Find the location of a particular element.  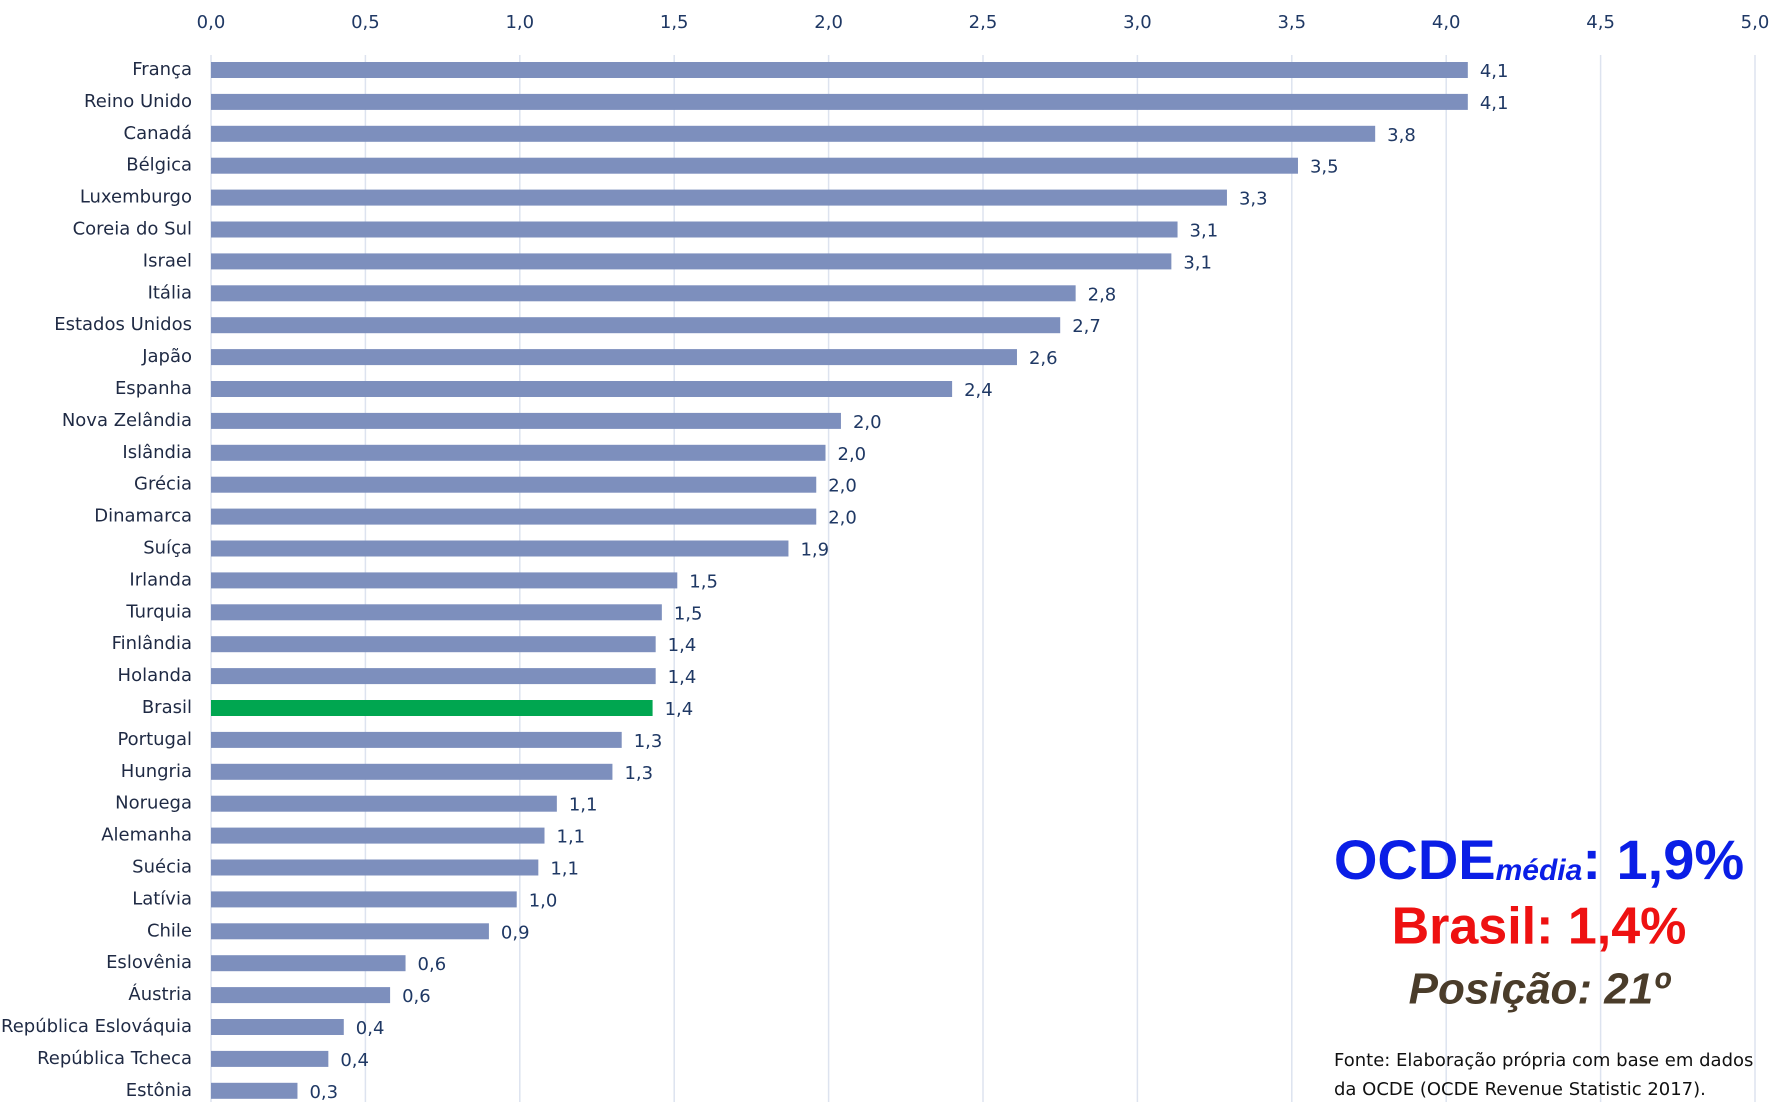

category-label: Alemanha is located at coordinates (146, 835).